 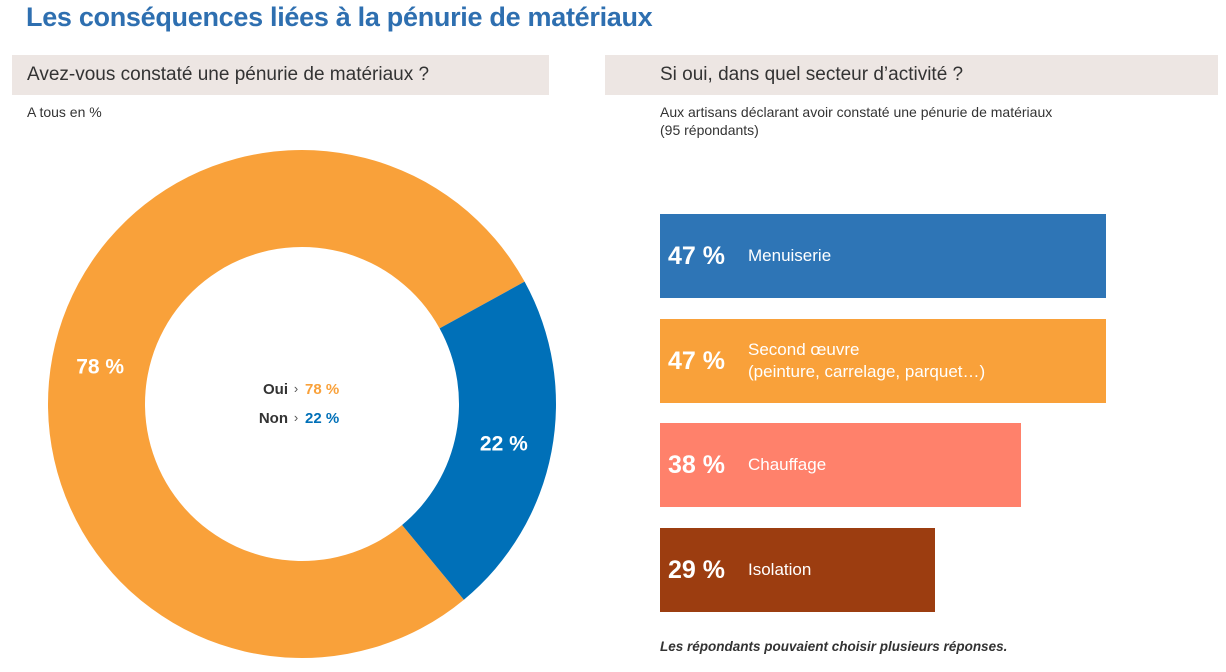 I want to click on bar-category-label: Chauffage, so click(x=787, y=464).